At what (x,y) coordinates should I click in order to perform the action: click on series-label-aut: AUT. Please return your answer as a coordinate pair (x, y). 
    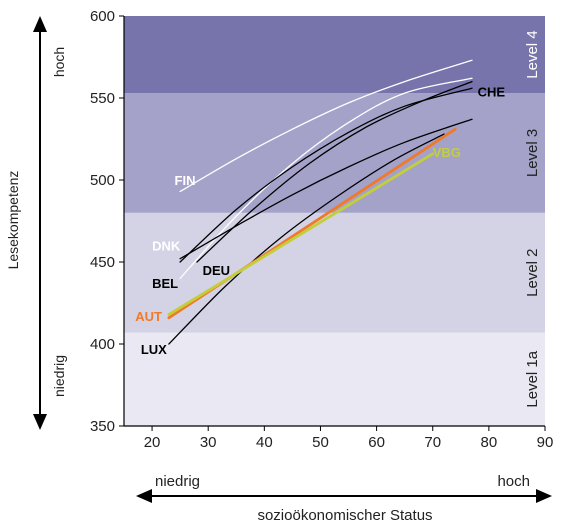
    Looking at the image, I should click on (148, 316).